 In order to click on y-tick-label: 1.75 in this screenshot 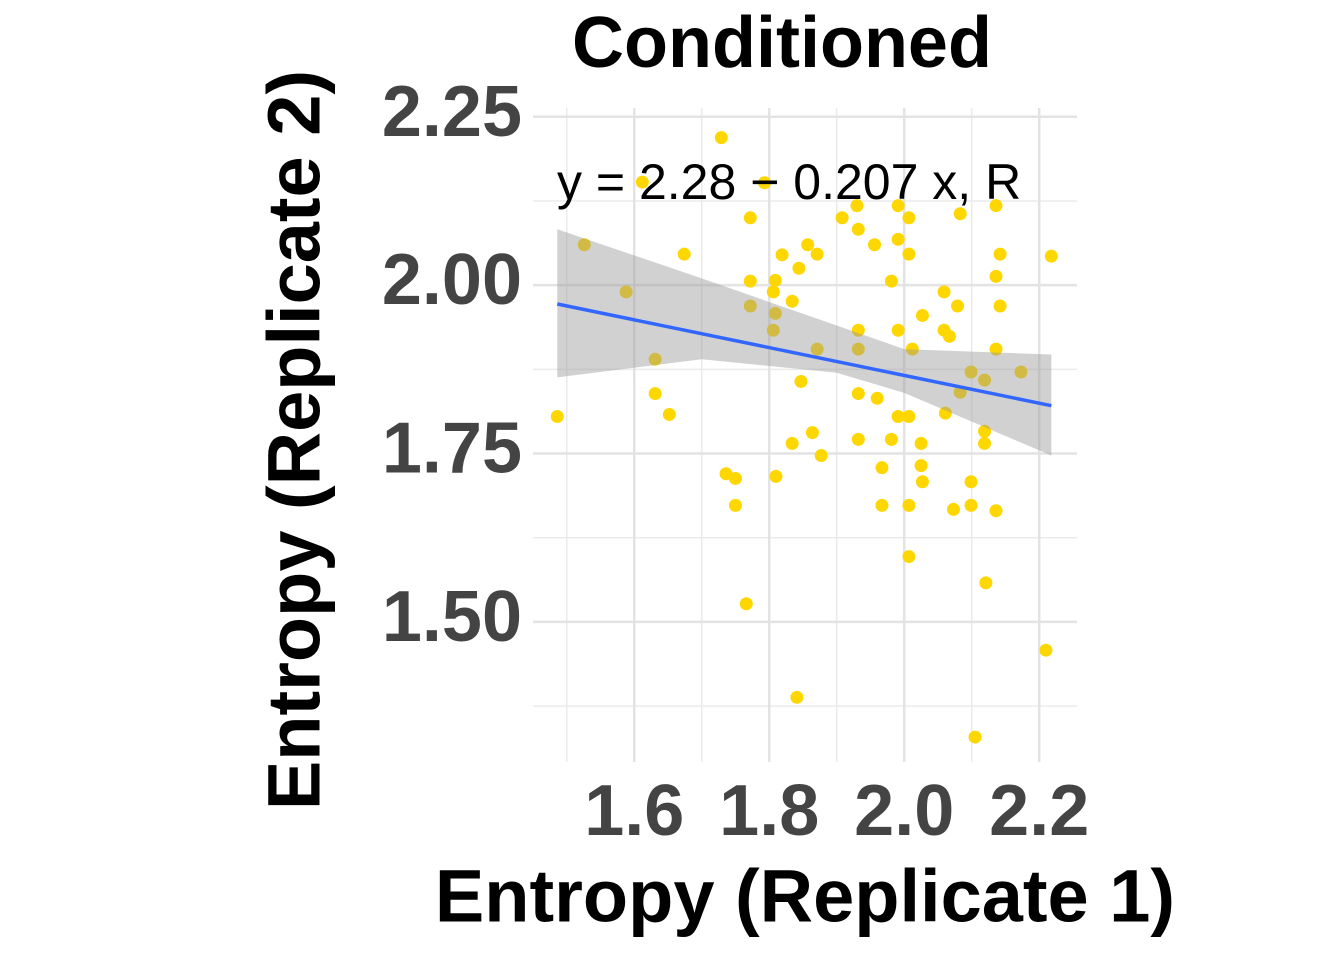, I will do `click(452, 449)`.